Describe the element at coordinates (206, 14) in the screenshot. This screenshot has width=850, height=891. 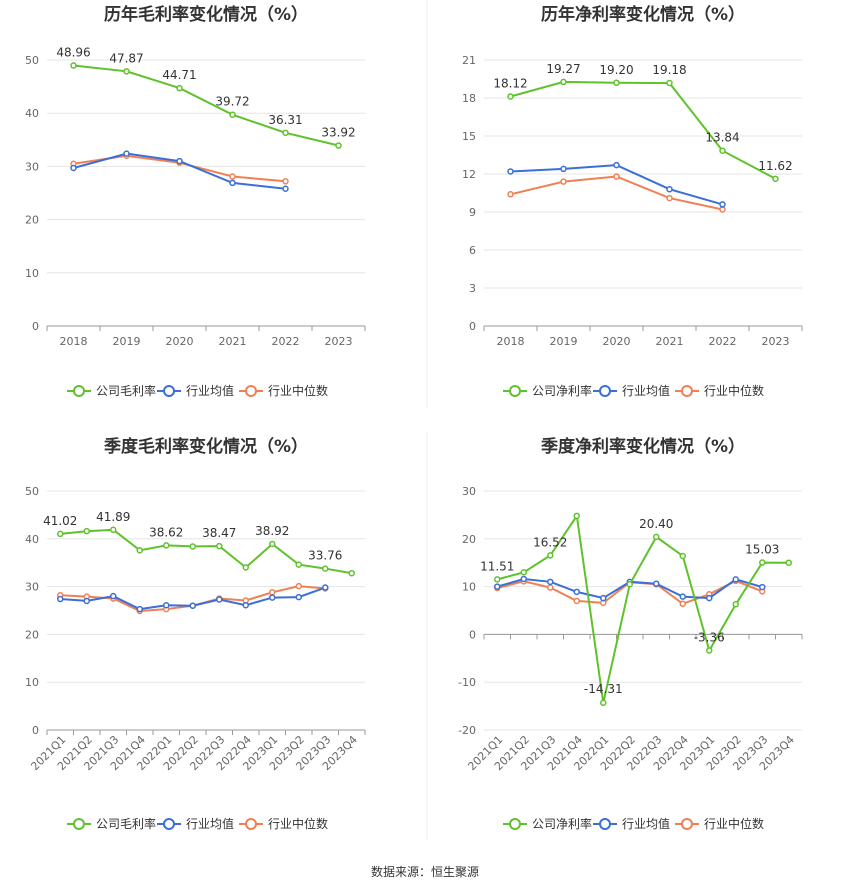
I see `chart-title: 历年毛利率变化情况（%）` at that location.